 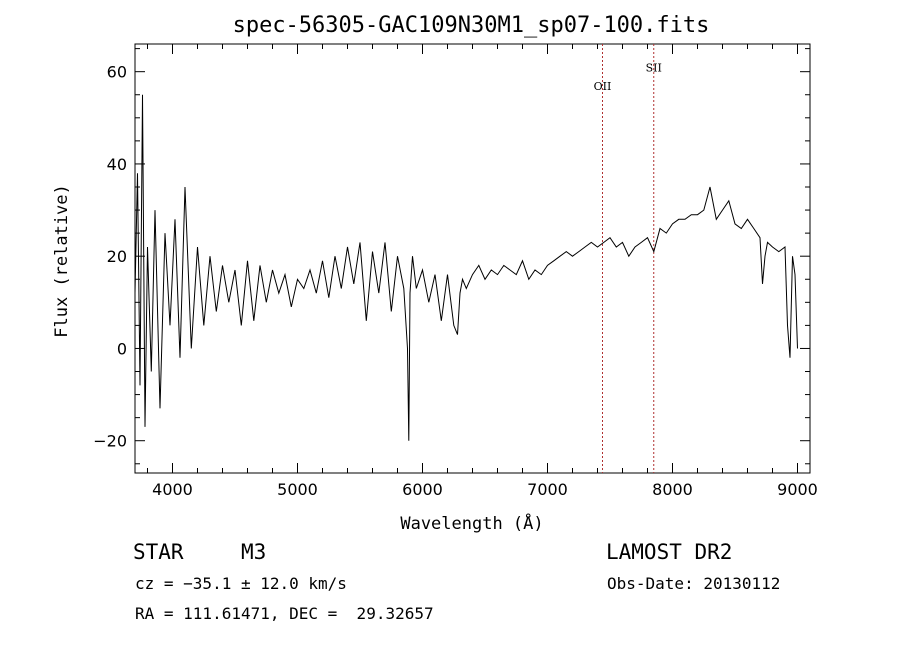 I want to click on y-tick-label: −20, so click(x=110, y=441).